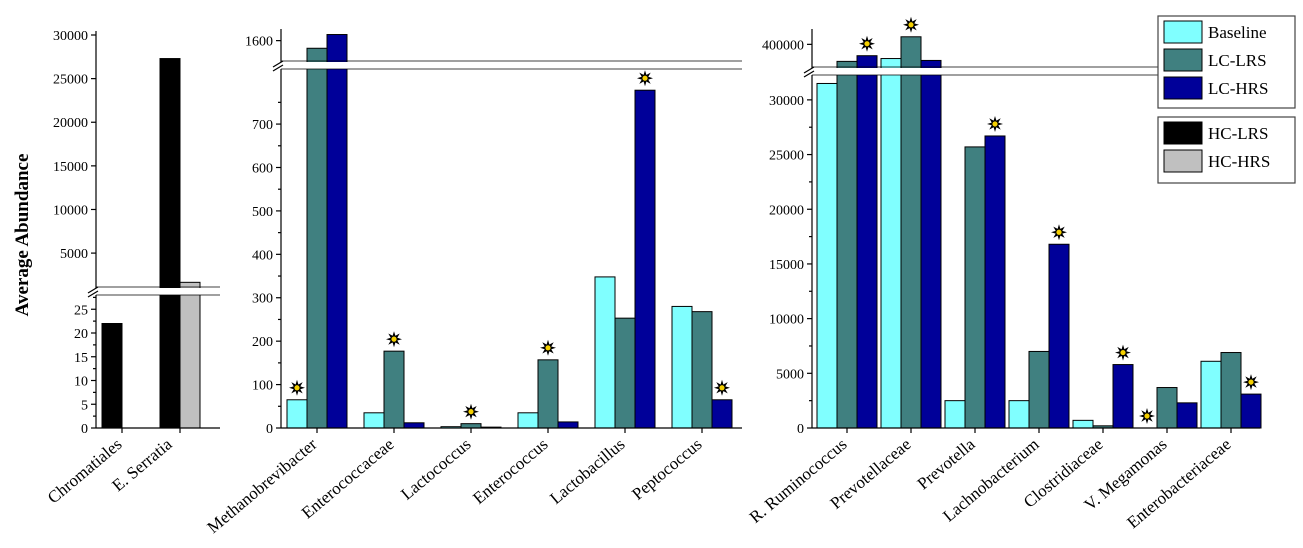 This screenshot has width=1303, height=548. I want to click on category-label: Lactobacillus, so click(587, 471).